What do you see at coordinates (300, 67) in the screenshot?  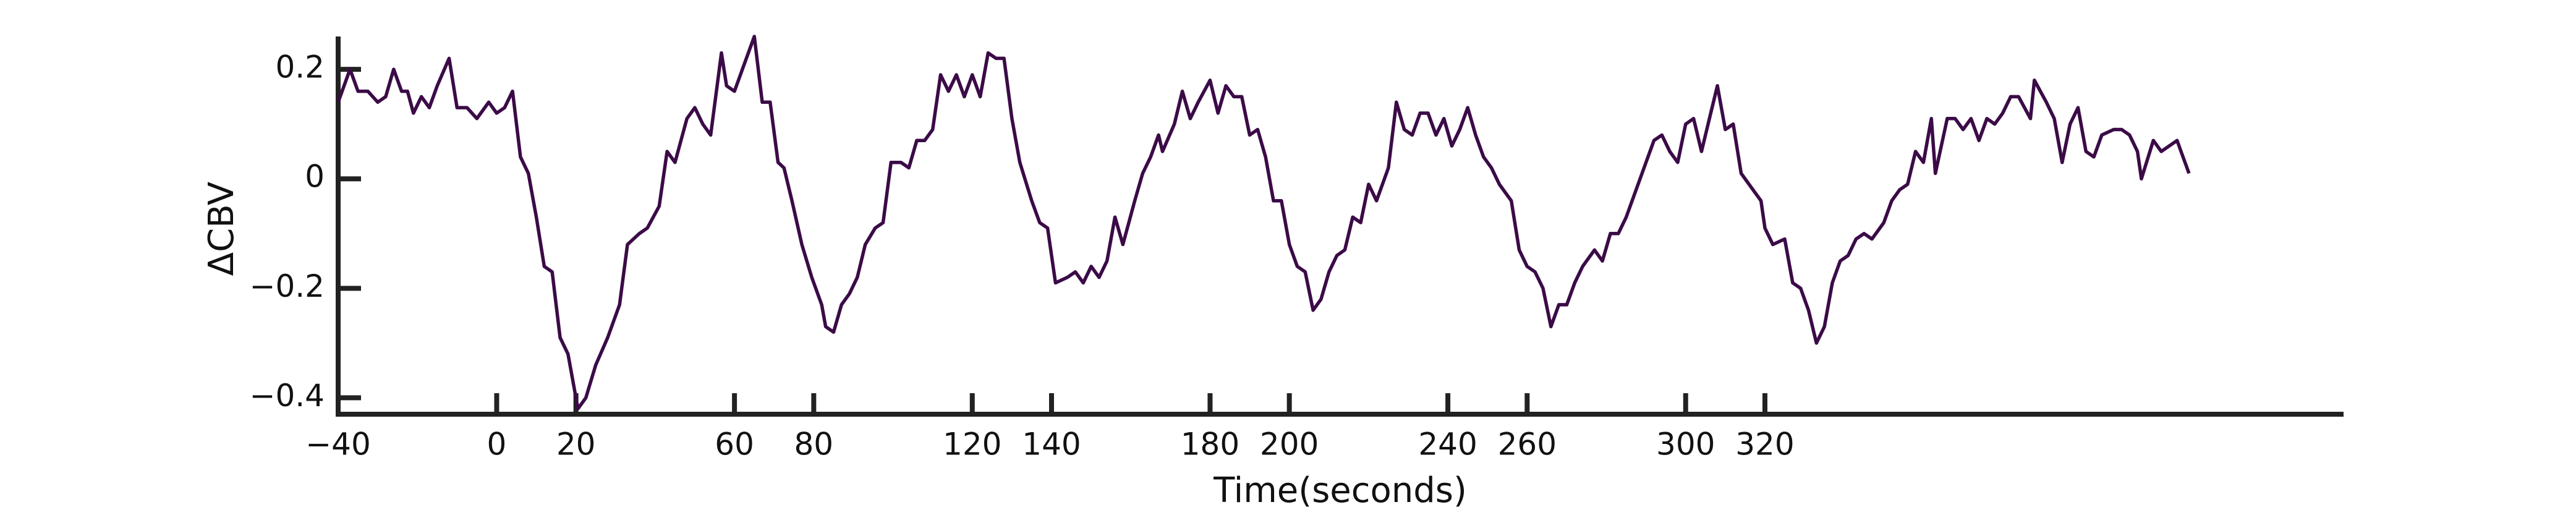 I see `y-tick-label: 0.2` at bounding box center [300, 67].